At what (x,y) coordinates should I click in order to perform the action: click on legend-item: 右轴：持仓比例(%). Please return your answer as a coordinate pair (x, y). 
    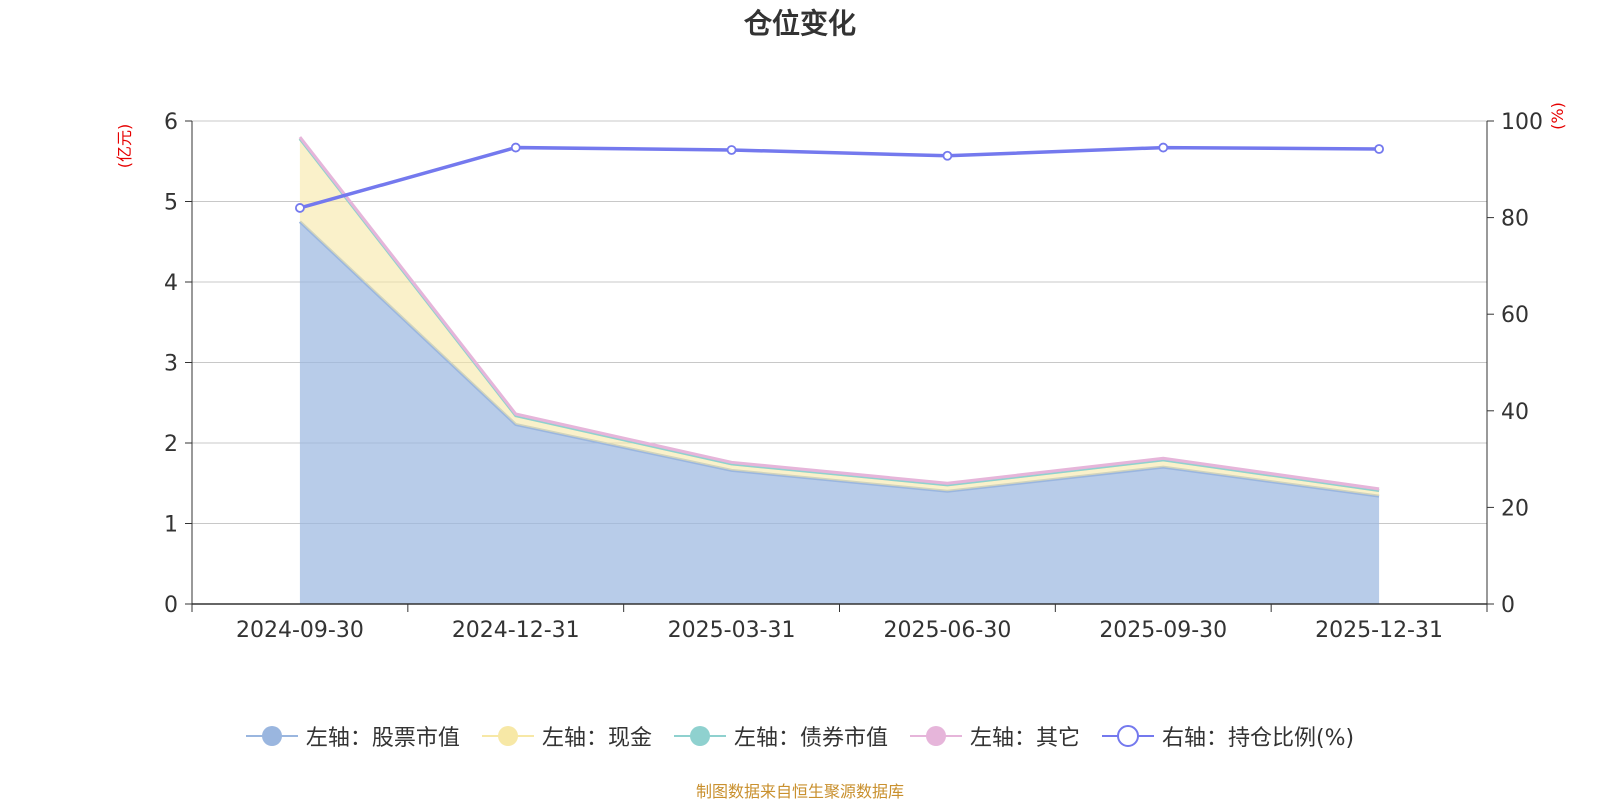
    Looking at the image, I should click on (1228, 736).